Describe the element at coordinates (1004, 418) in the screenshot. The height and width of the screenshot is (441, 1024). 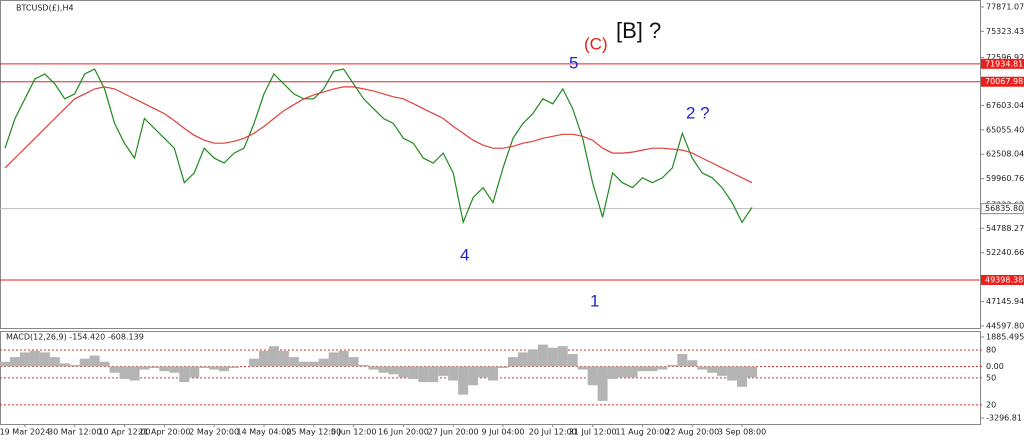
I see `y-tick-label: -3296.81` at that location.